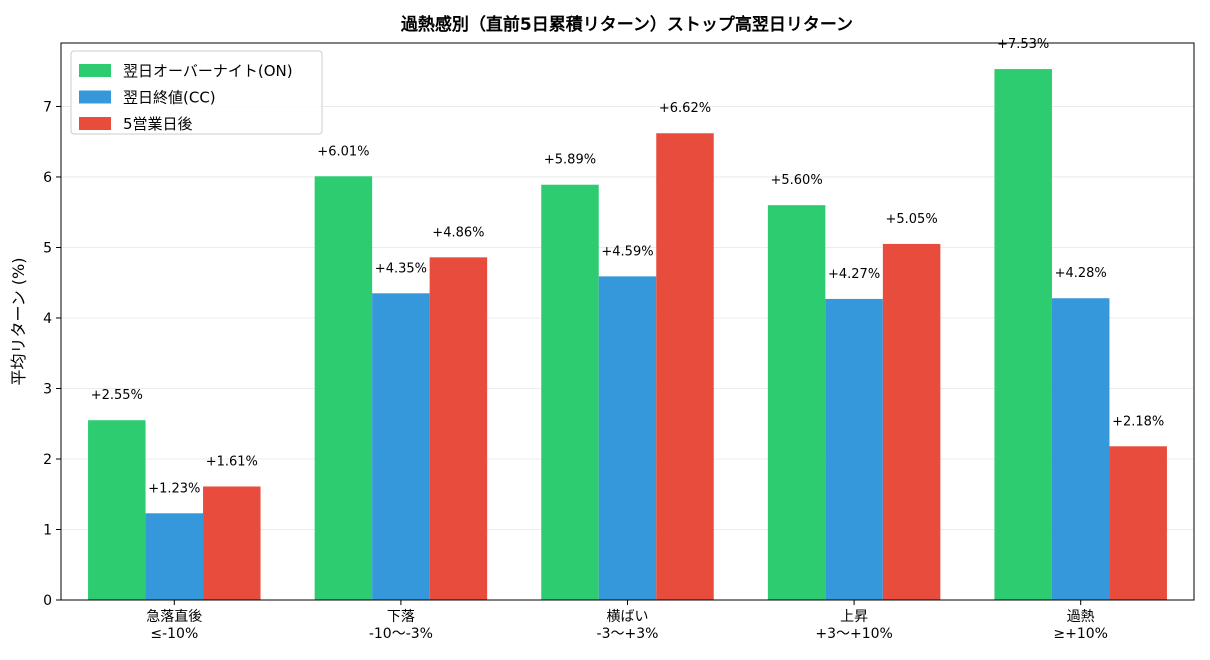 The width and height of the screenshot is (1210, 660). What do you see at coordinates (401, 617) in the screenshot?
I see `x-tick-label: 下落` at bounding box center [401, 617].